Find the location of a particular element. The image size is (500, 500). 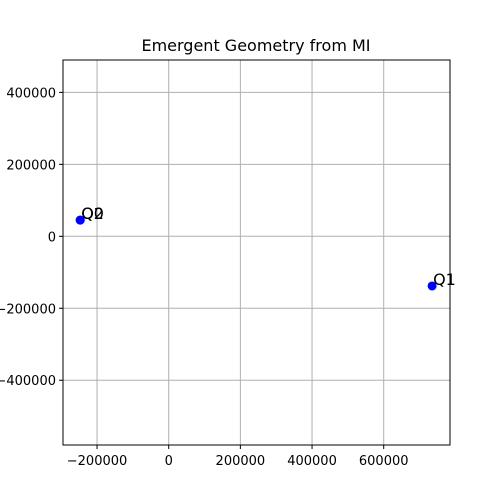

x-tick-label: 600000 is located at coordinates (384, 461).